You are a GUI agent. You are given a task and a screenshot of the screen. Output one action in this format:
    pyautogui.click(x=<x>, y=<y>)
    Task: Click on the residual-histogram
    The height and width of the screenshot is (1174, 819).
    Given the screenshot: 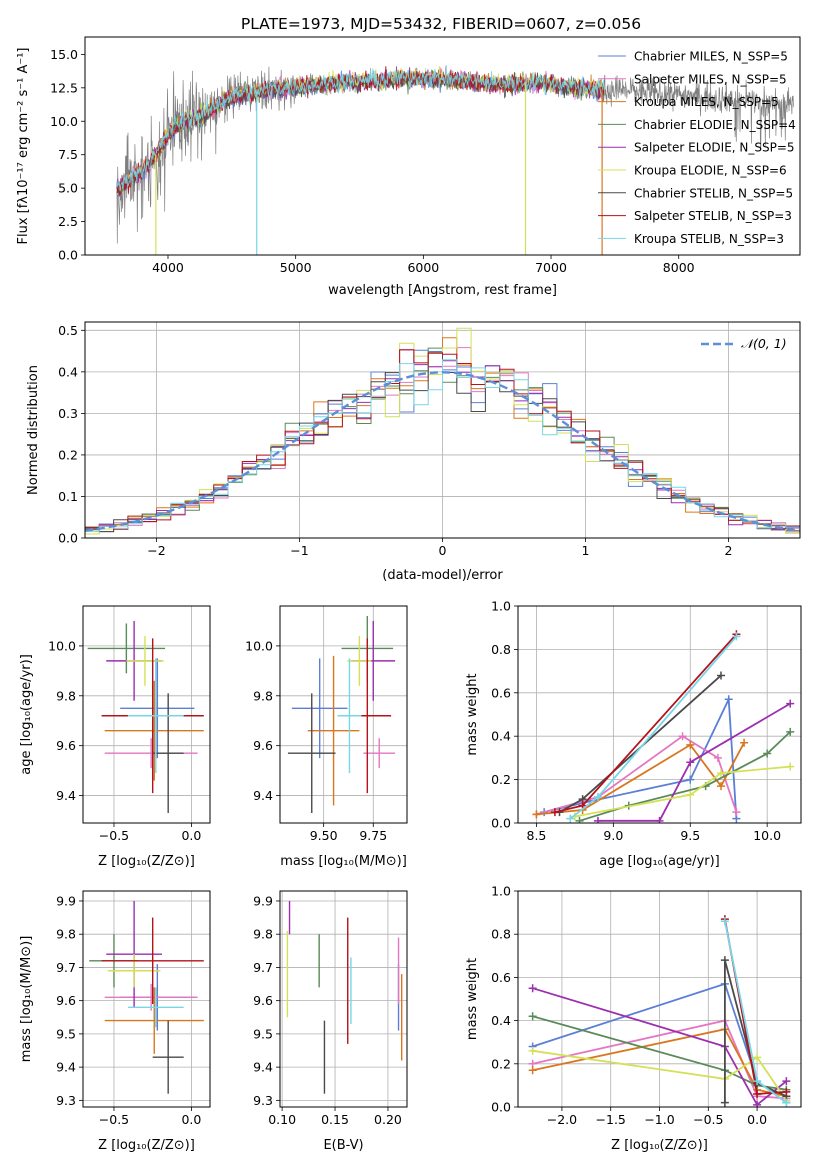 What is the action you would take?
    pyautogui.click(x=442, y=434)
    